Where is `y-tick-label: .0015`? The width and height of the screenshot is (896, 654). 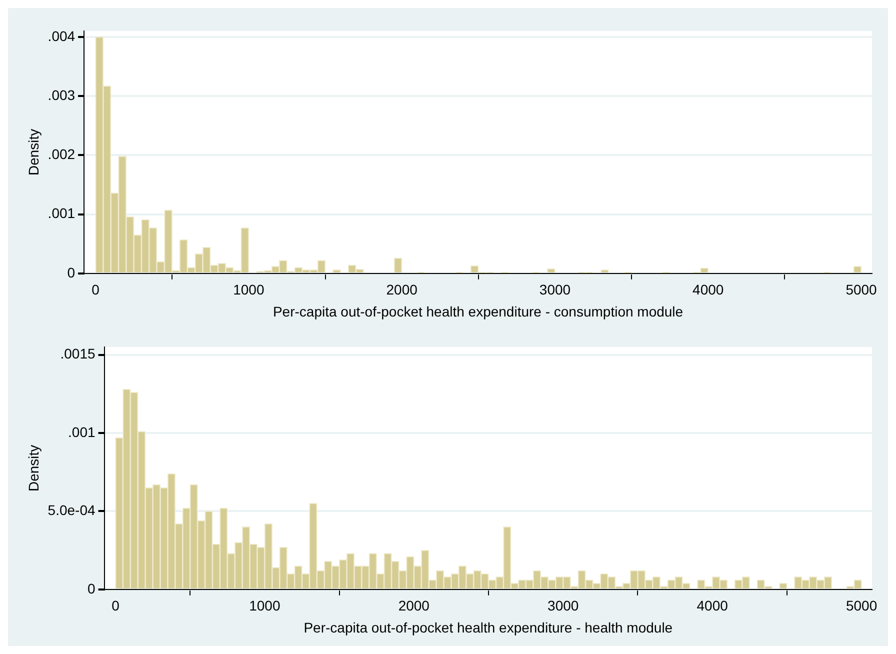 y-tick-label: .0015 is located at coordinates (78, 354).